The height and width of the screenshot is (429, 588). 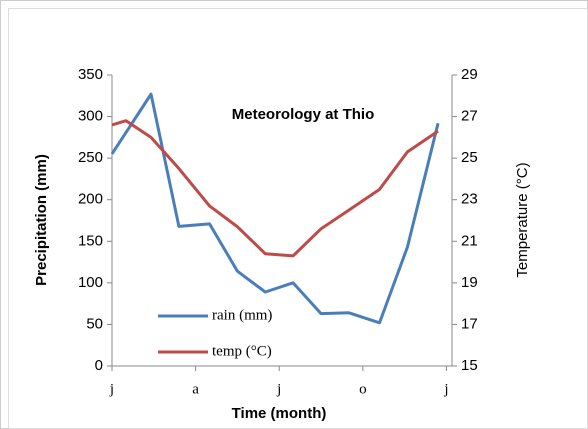 What do you see at coordinates (99, 365) in the screenshot?
I see `y-tick-label: 0` at bounding box center [99, 365].